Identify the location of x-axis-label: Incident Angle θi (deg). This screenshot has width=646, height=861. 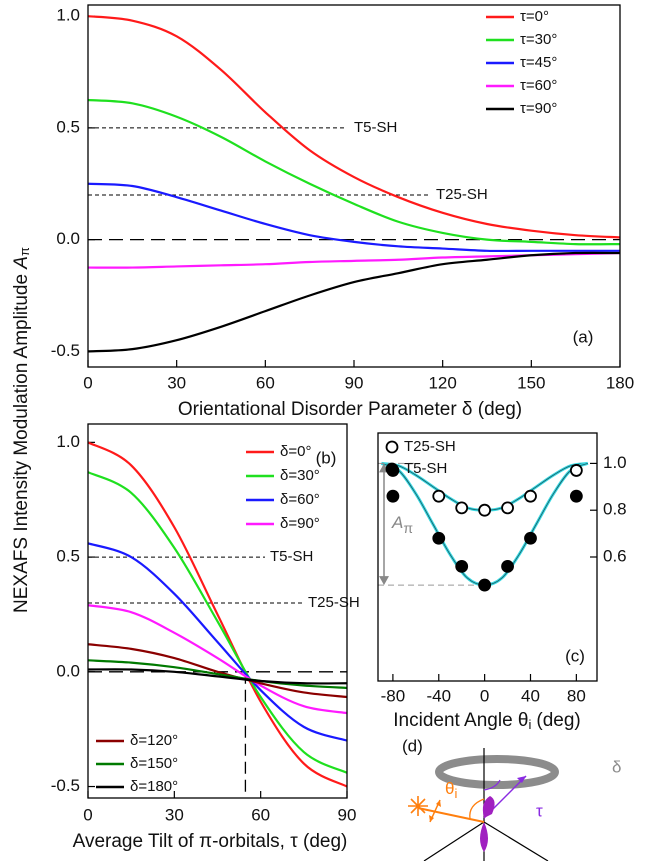
(486, 721).